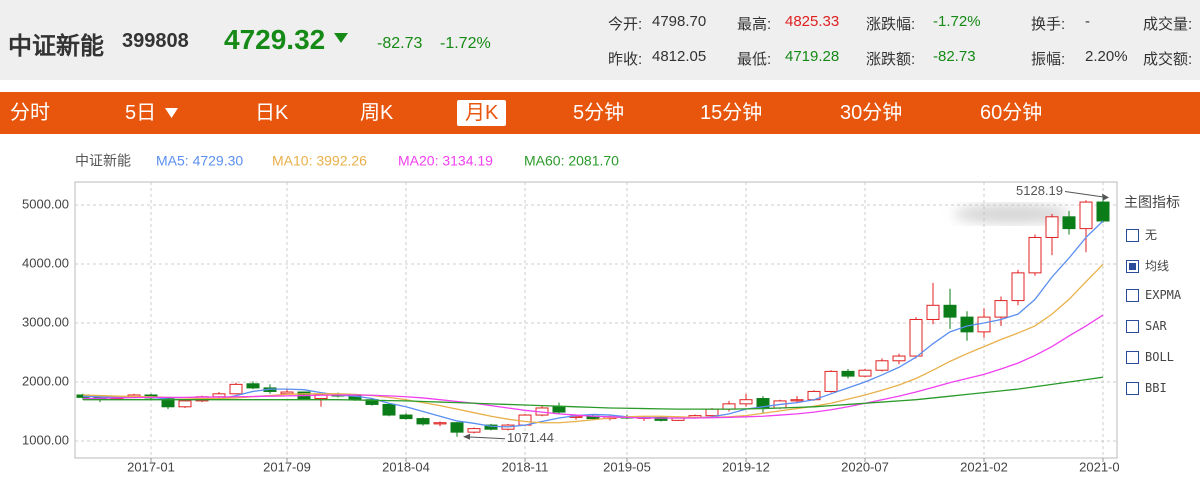 The height and width of the screenshot is (488, 1200). What do you see at coordinates (377, 113) in the screenshot?
I see `tab: 周K` at bounding box center [377, 113].